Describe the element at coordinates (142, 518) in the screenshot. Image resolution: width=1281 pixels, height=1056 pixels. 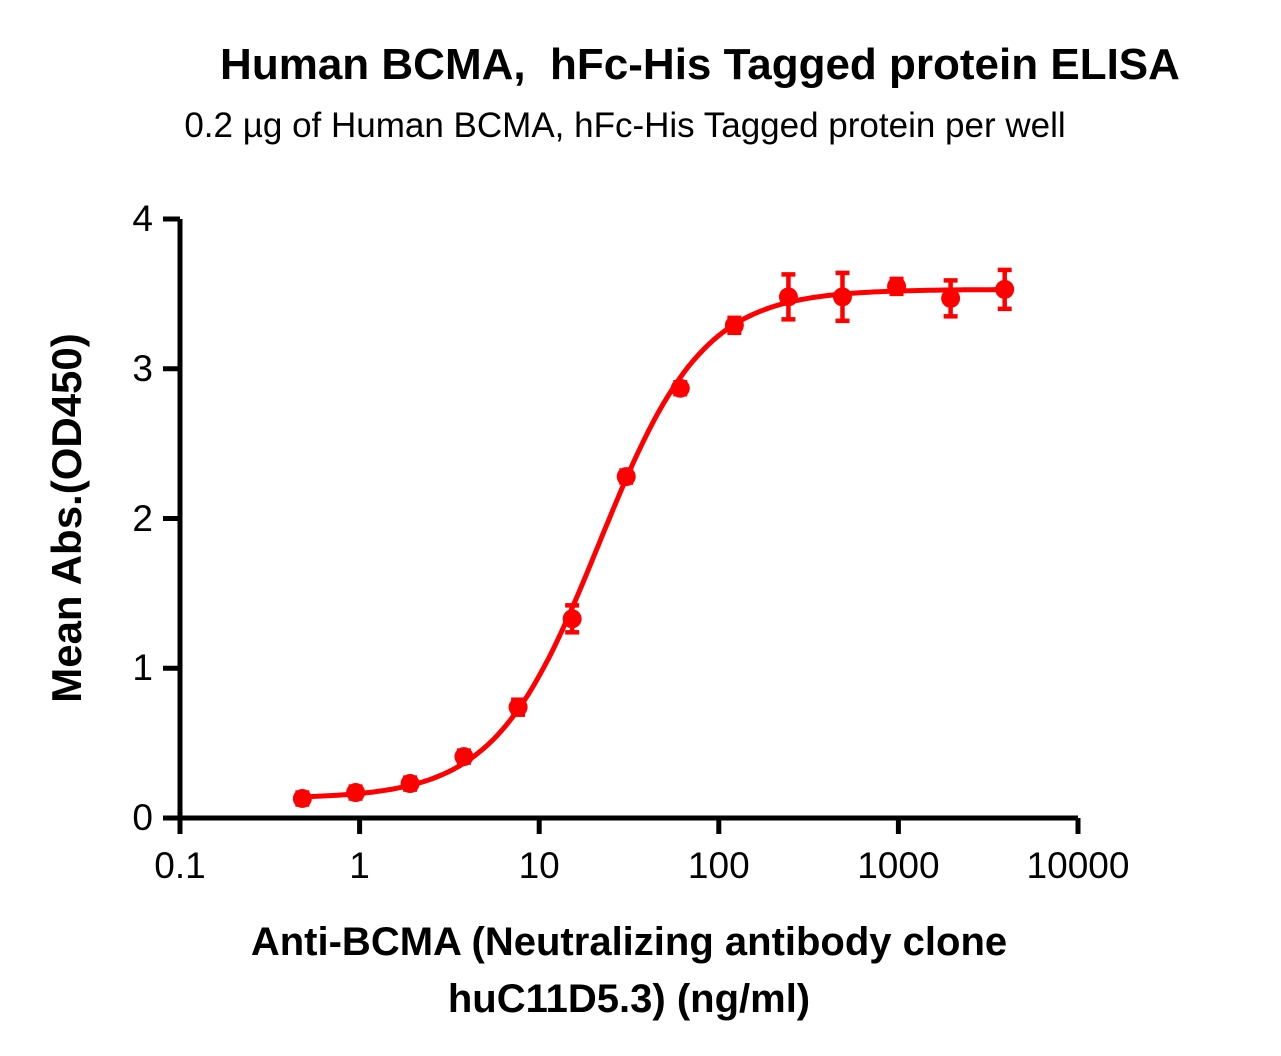
I see `y-tick-label-2: 2` at that location.